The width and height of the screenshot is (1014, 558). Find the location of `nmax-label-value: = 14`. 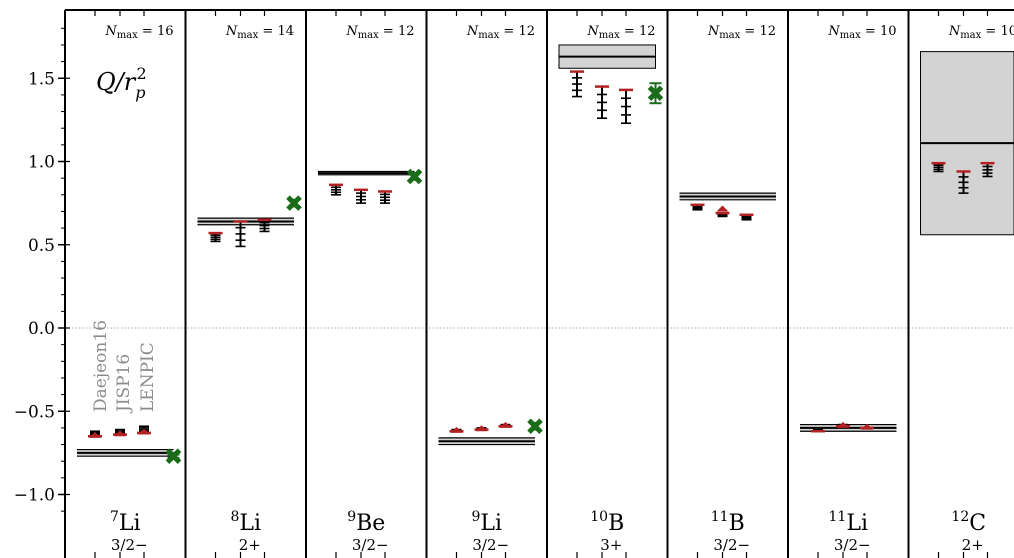

nmax-label-value: = 14 is located at coordinates (276, 31).